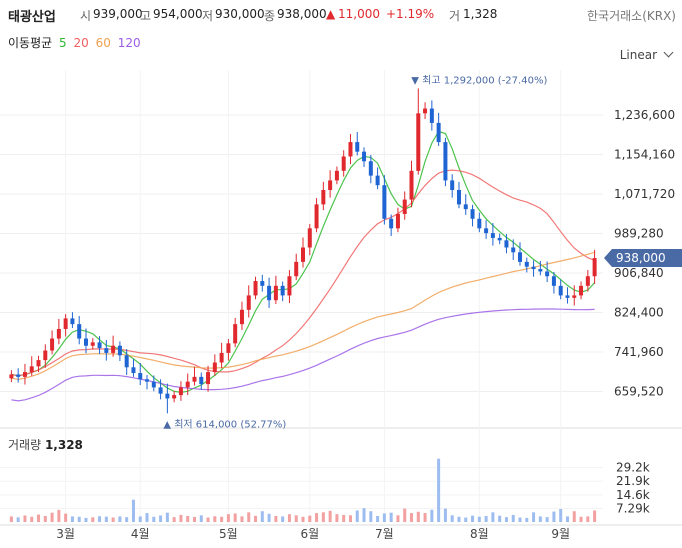 The image size is (682, 548). I want to click on price-tick-label: 659,520, so click(639, 391).